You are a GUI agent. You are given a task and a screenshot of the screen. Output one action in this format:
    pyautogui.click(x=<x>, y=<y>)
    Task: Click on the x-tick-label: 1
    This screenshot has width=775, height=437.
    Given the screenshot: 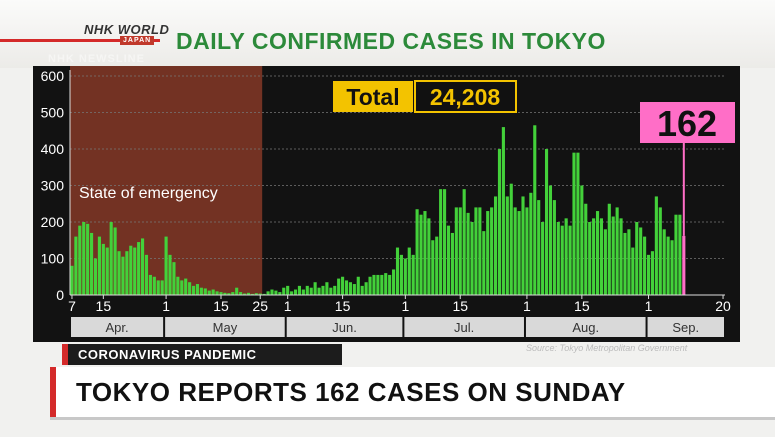 What is the action you would take?
    pyautogui.click(x=288, y=306)
    